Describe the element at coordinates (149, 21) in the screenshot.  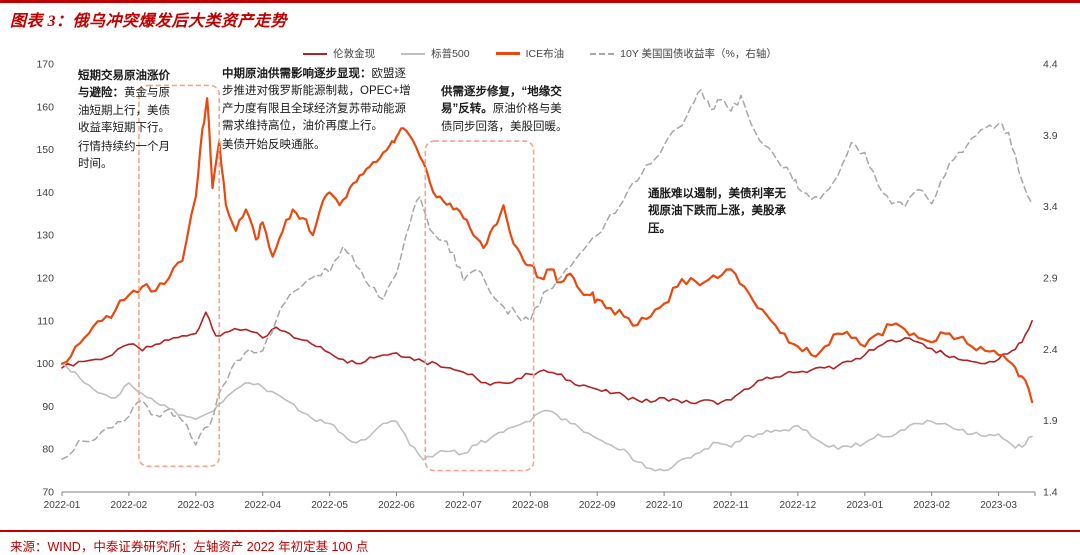
I see `figure-title: 图表 3：俄乌冲突爆发后大类资产走势` at that location.